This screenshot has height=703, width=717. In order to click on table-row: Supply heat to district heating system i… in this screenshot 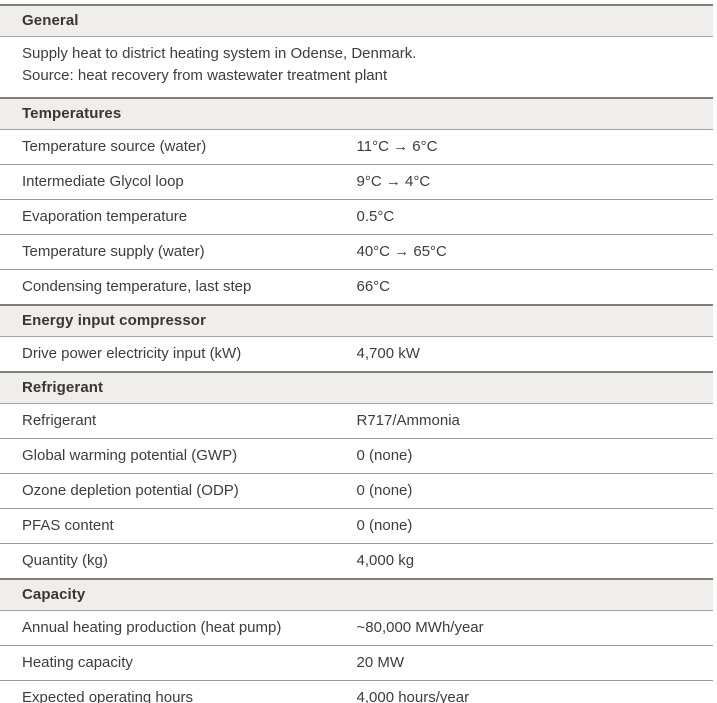, I will do `click(356, 67)`.